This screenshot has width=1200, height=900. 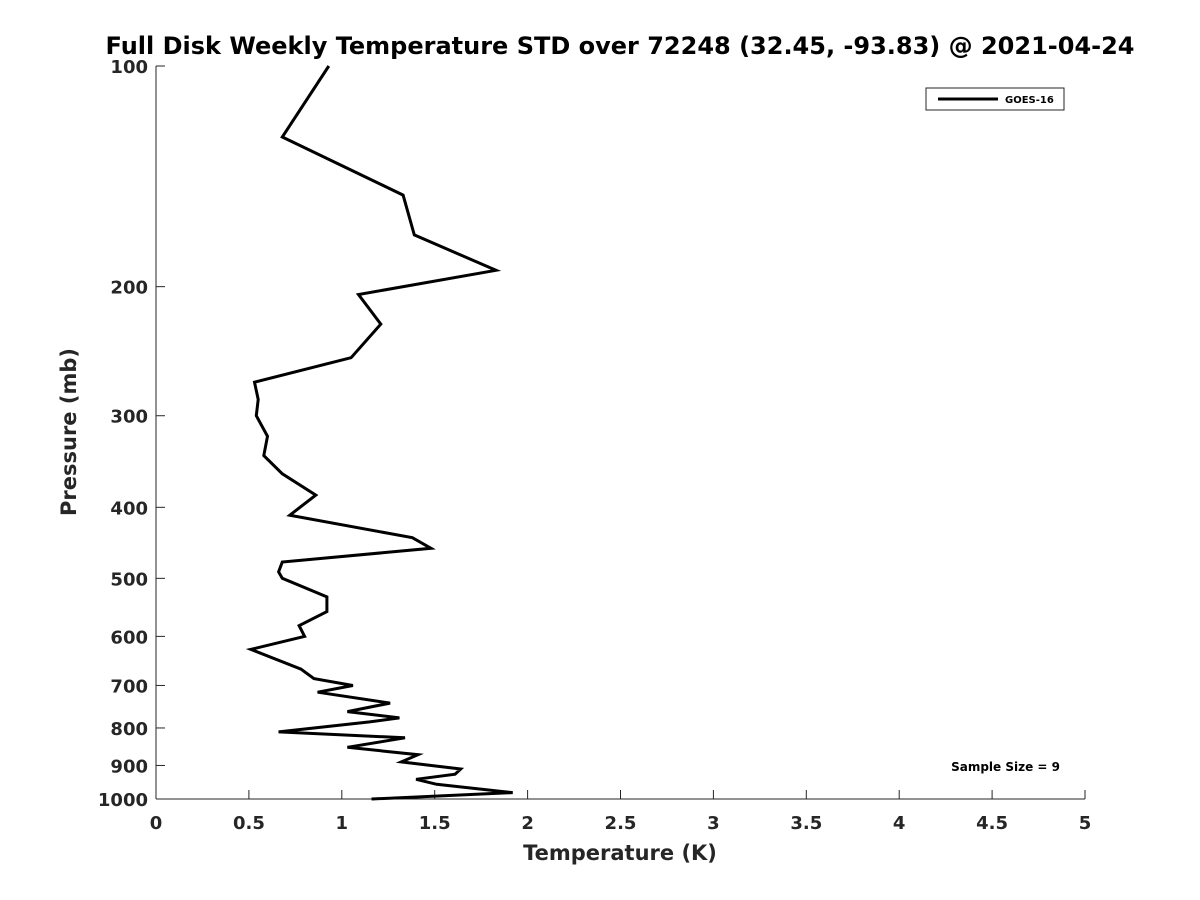 I want to click on sample-size-annotation: Sample Size = 9, so click(x=1005, y=767).